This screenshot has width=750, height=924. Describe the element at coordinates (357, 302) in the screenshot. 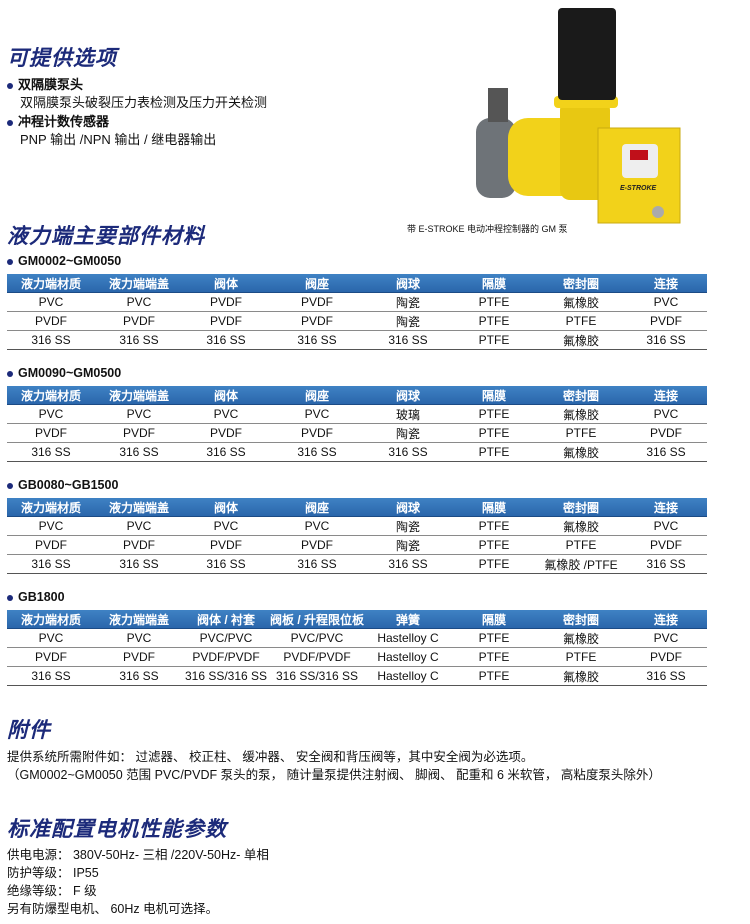

I see `table-row: PVC PVC PVDF PVDF 陶瓷 PTFE 氟橡胶 PVC` at that location.